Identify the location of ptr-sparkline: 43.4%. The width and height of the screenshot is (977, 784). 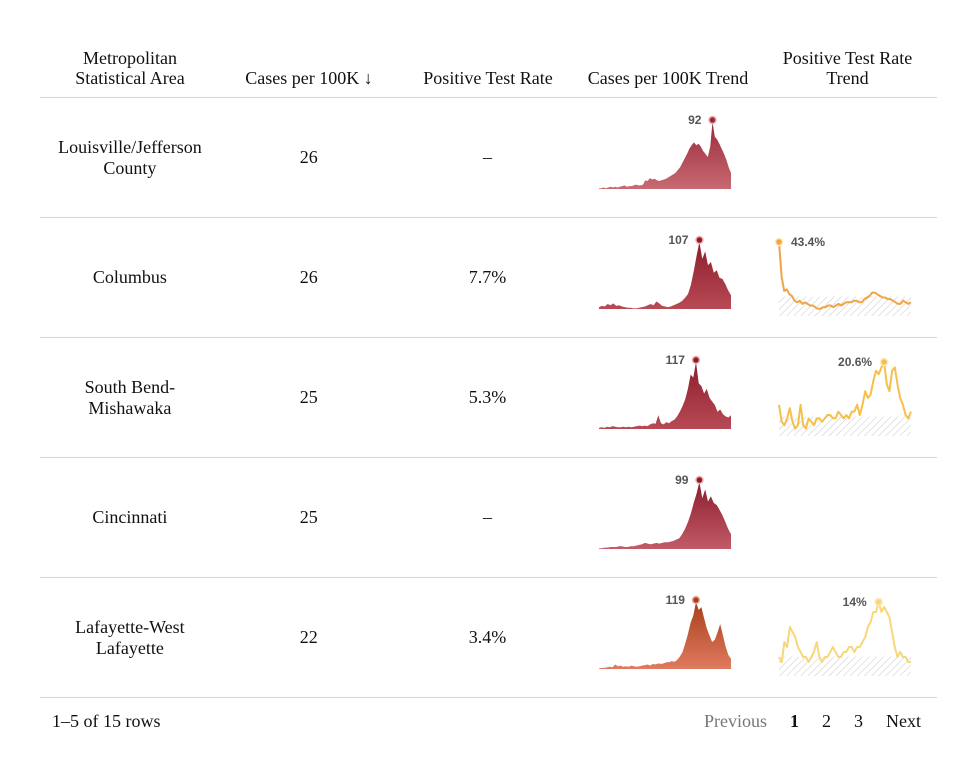
(847, 277).